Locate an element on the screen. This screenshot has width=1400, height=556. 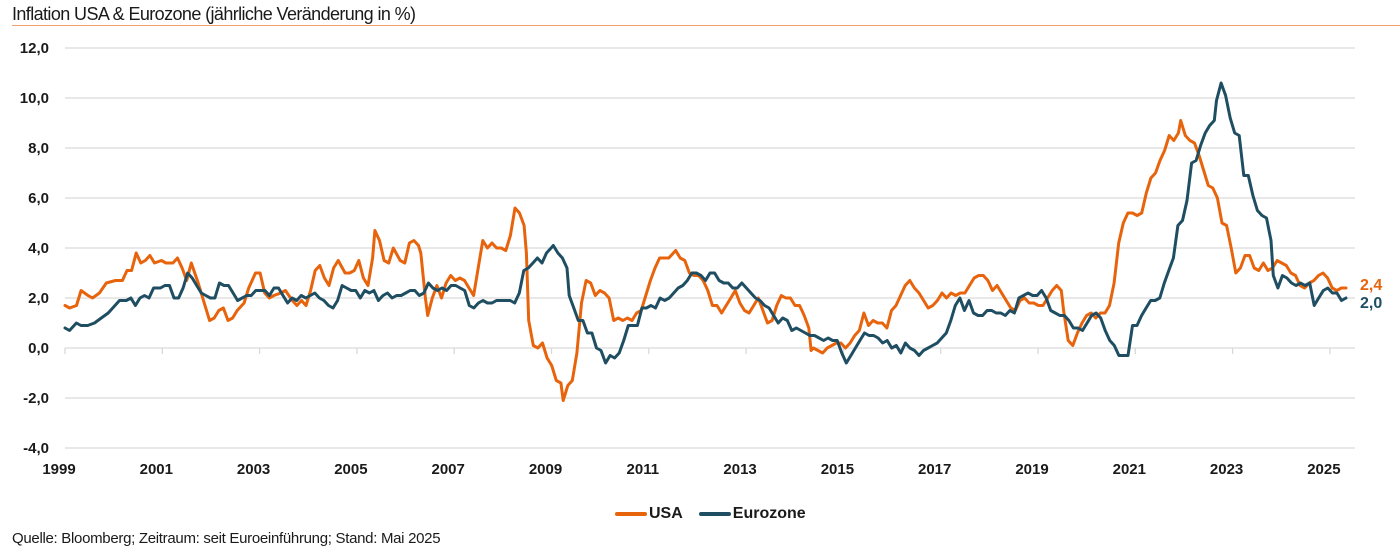
legend: USA Eurozone is located at coordinates (714, 514).